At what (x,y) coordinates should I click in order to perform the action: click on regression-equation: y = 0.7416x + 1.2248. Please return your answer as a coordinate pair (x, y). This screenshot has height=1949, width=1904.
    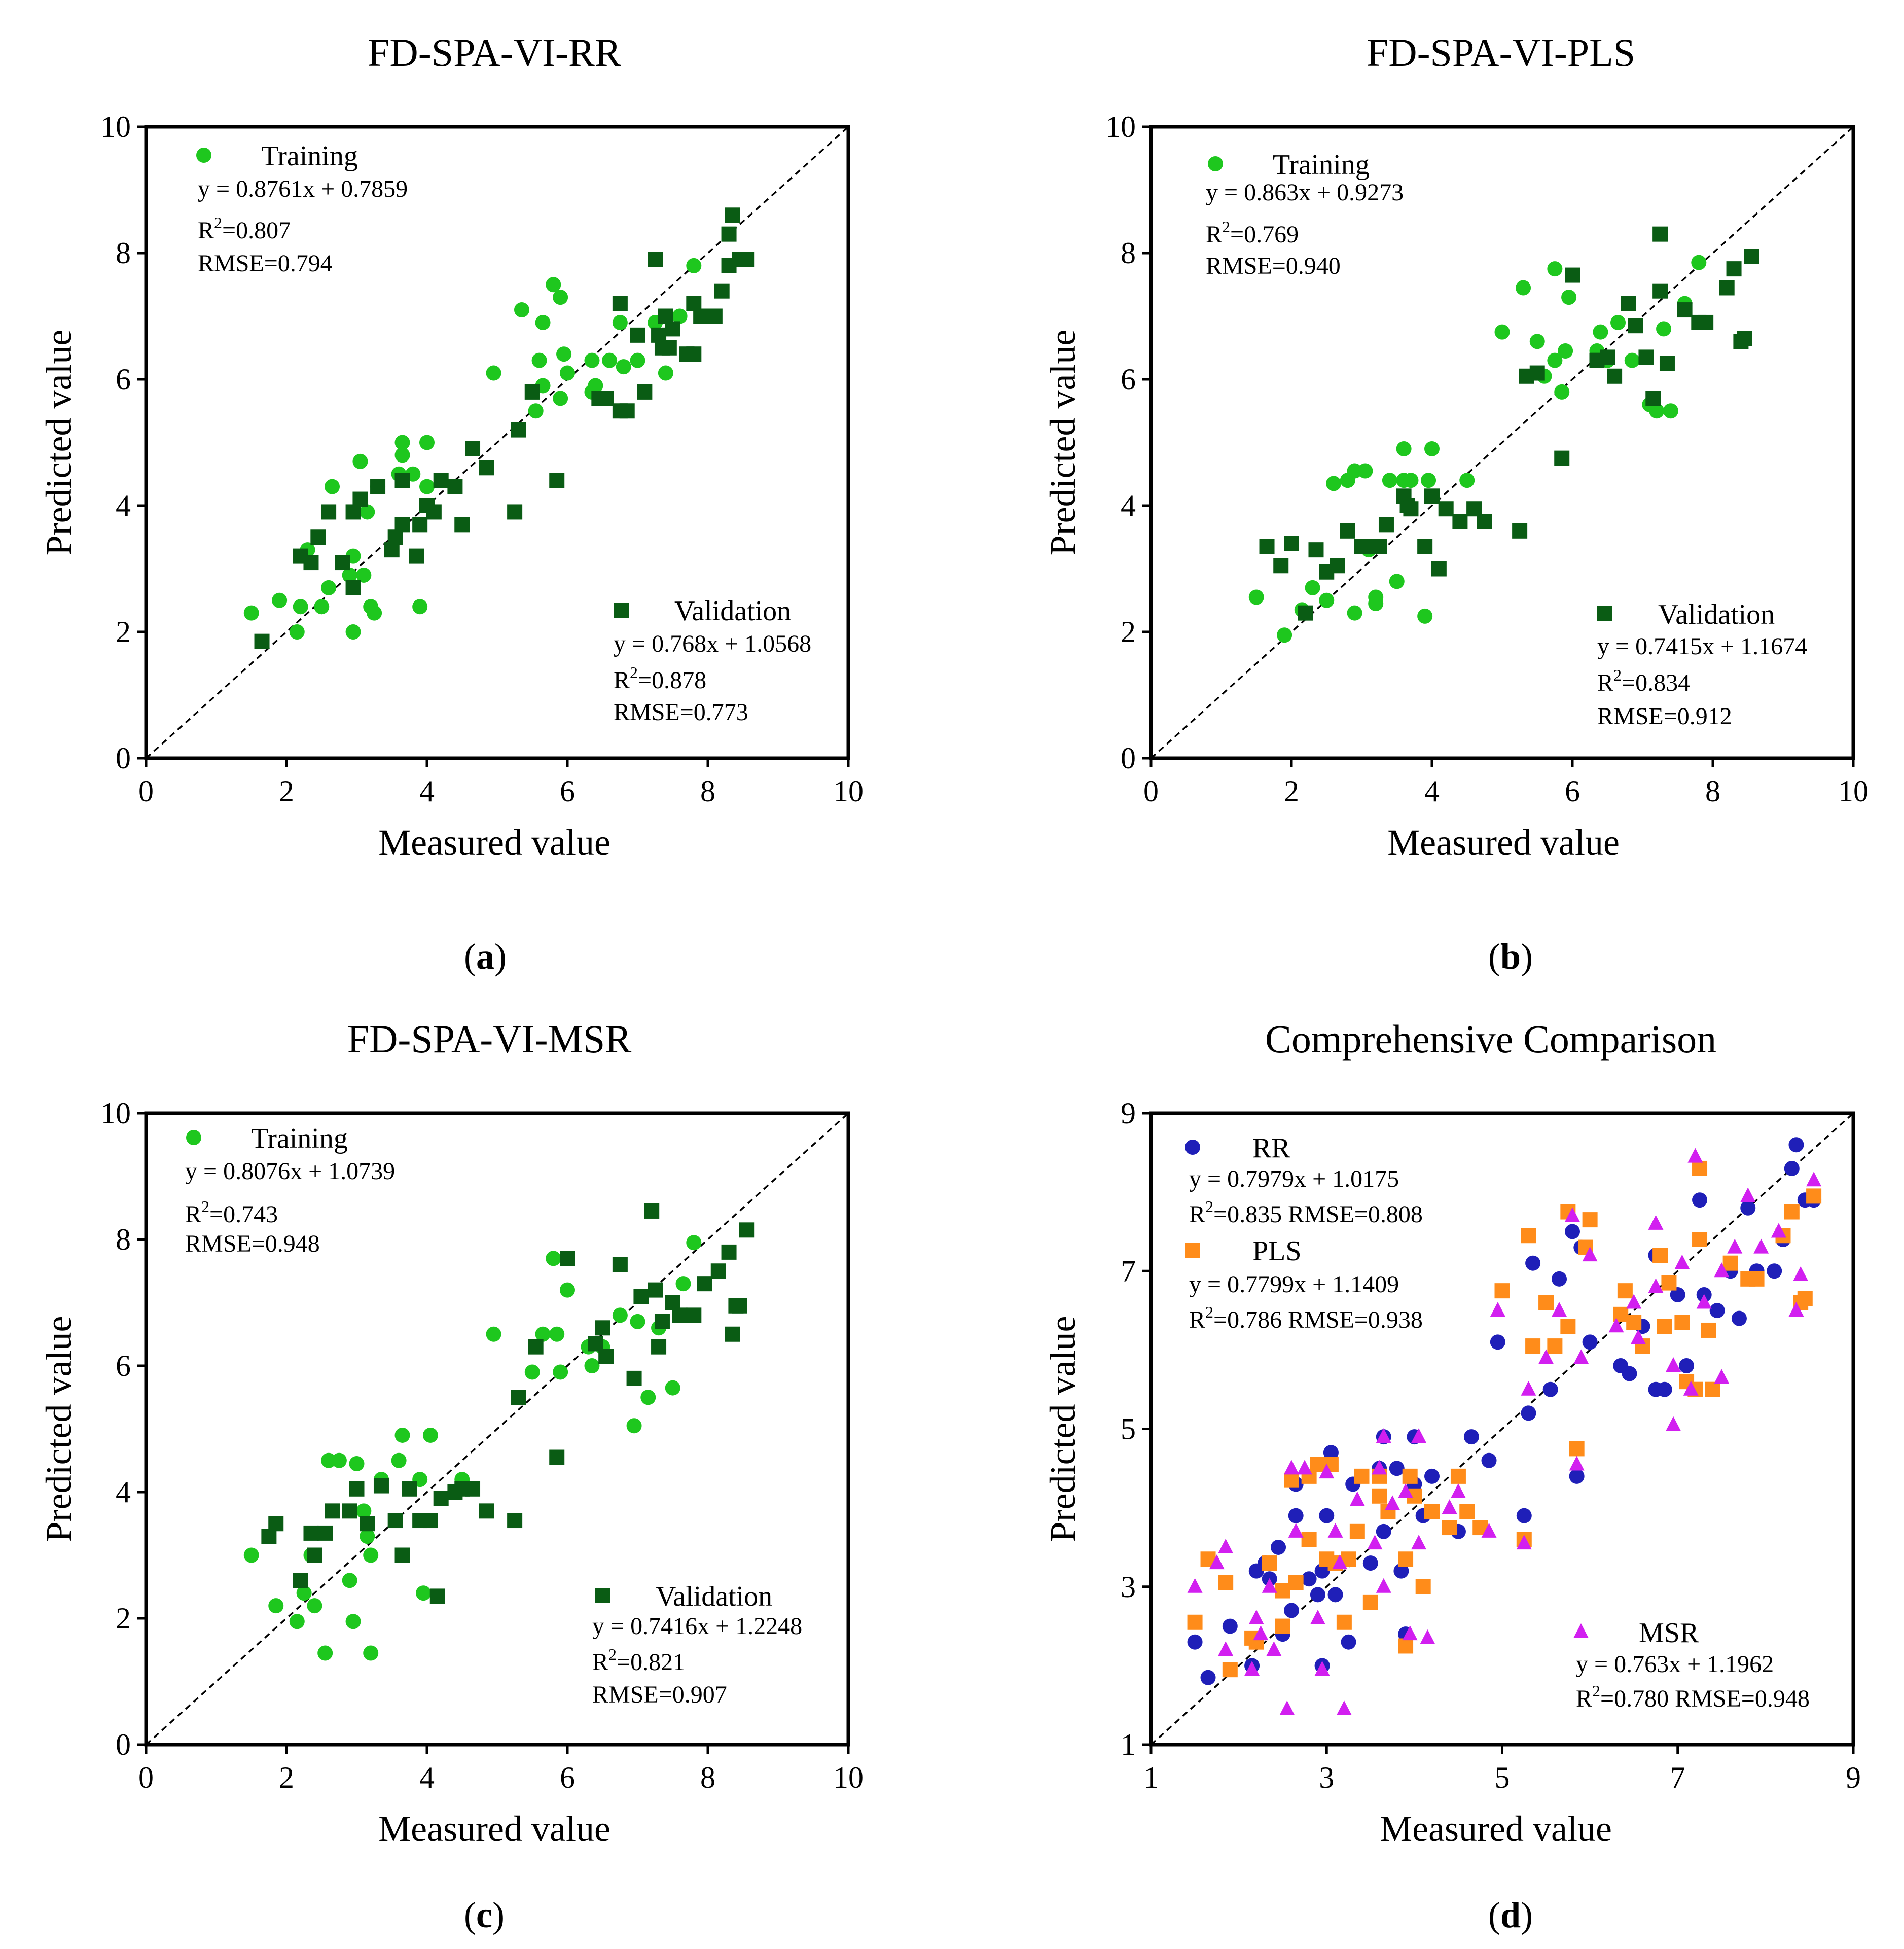
    Looking at the image, I should click on (697, 1626).